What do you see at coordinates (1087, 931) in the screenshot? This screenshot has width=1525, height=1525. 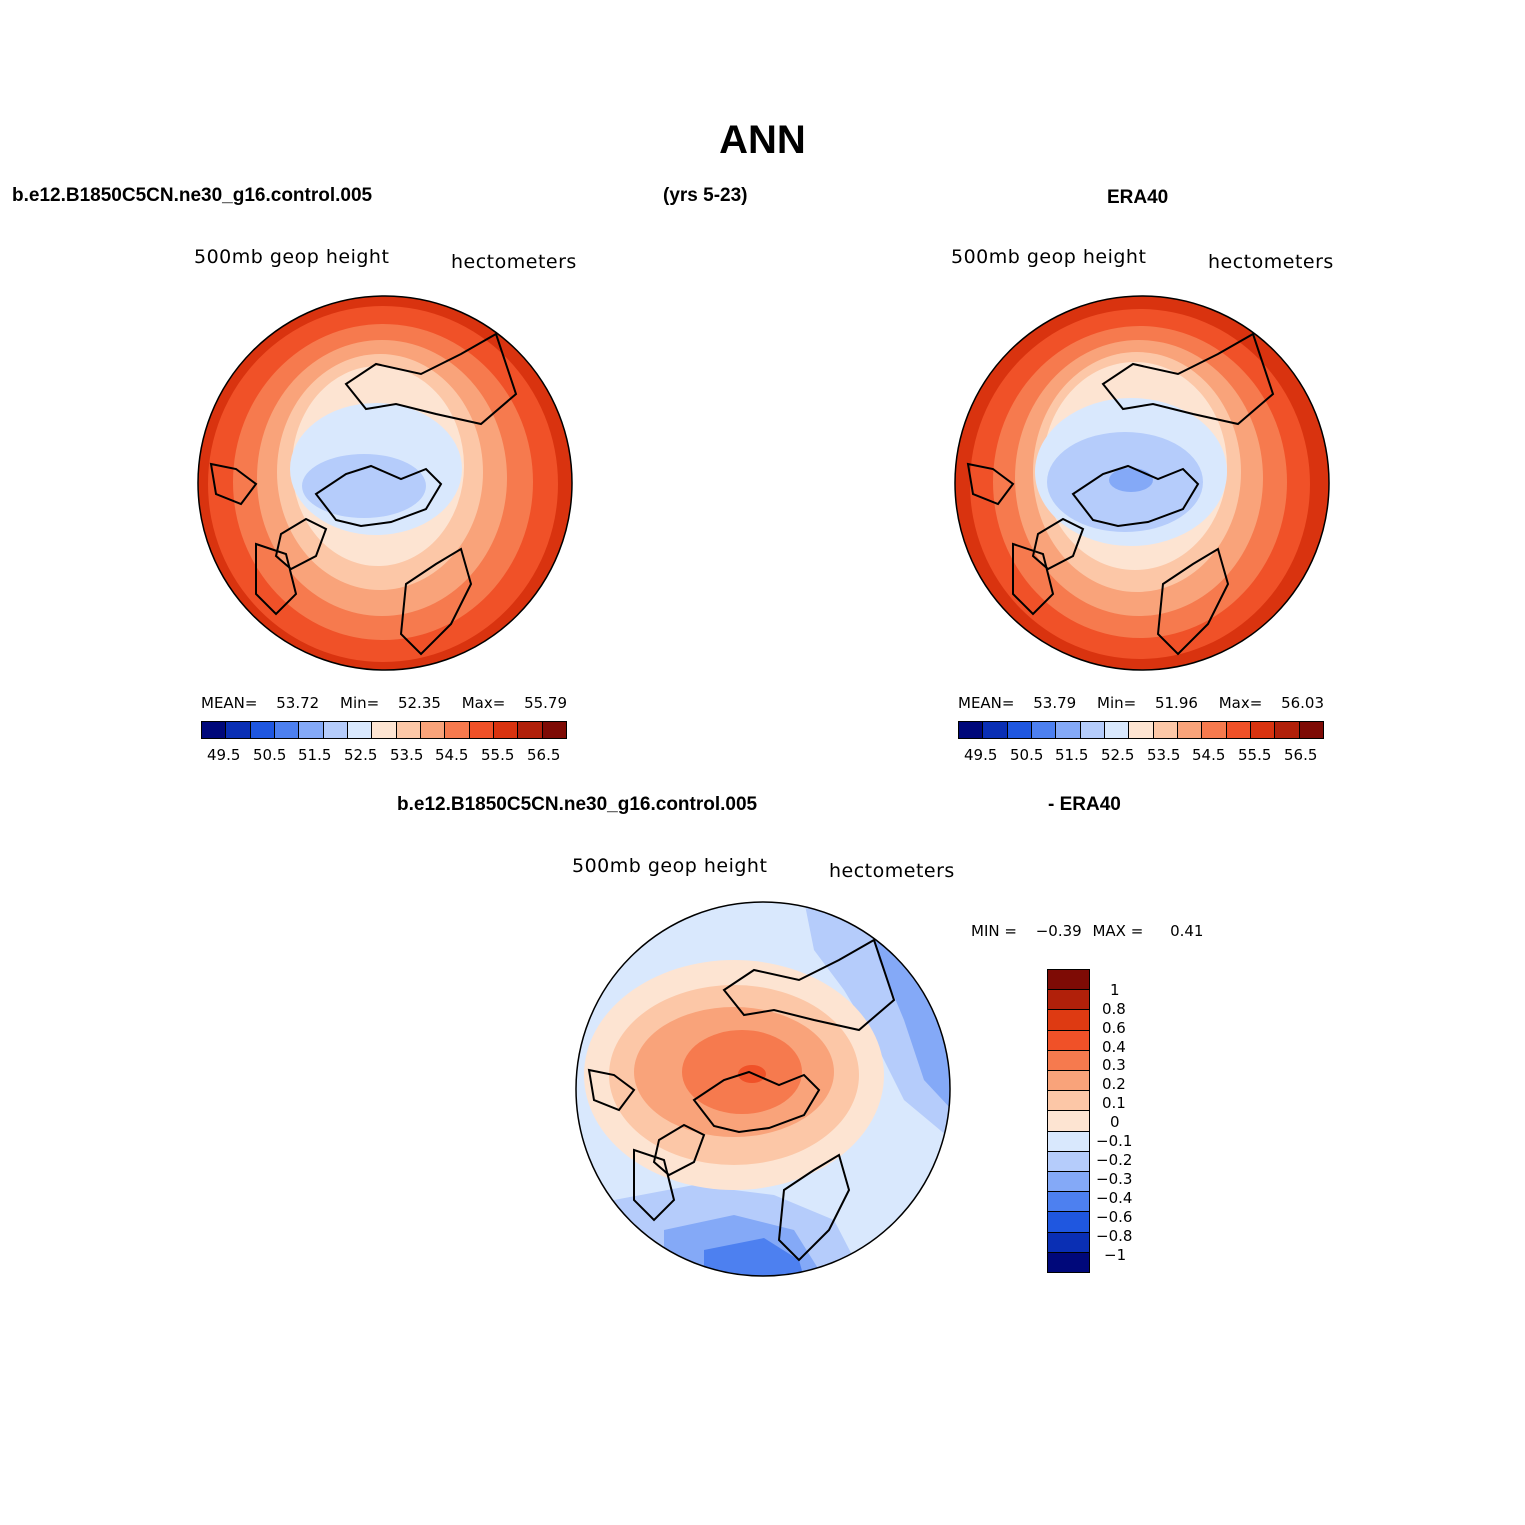 I see `diff-stats: MIN = −0.39 MAX = 0.41` at bounding box center [1087, 931].